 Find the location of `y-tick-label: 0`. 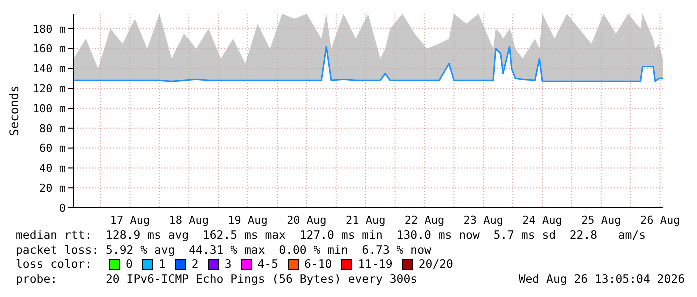

y-tick-label: 0 is located at coordinates (62, 208).